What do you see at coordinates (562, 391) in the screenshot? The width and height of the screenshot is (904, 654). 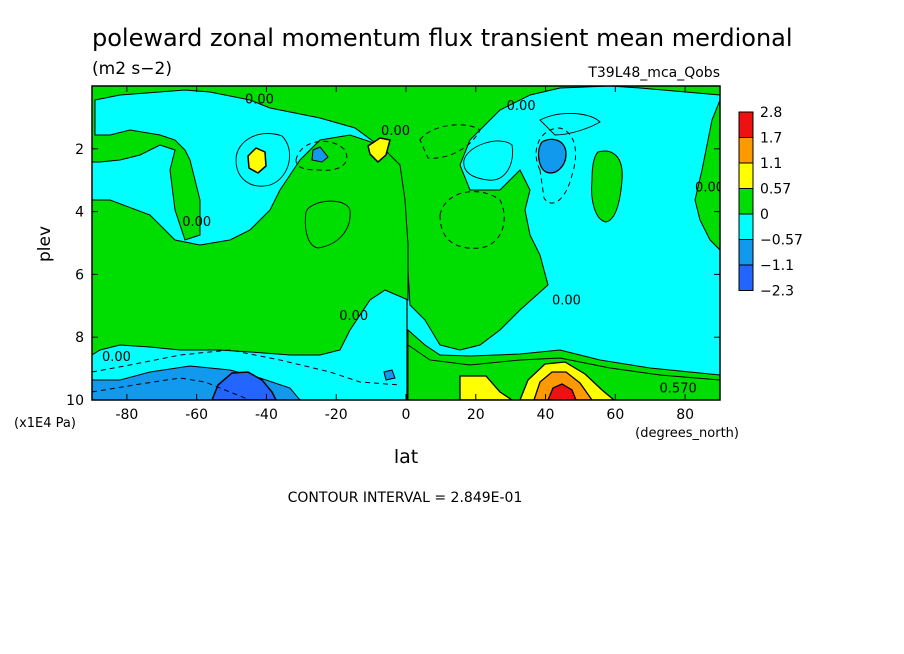 I see `region-red-jet` at bounding box center [562, 391].